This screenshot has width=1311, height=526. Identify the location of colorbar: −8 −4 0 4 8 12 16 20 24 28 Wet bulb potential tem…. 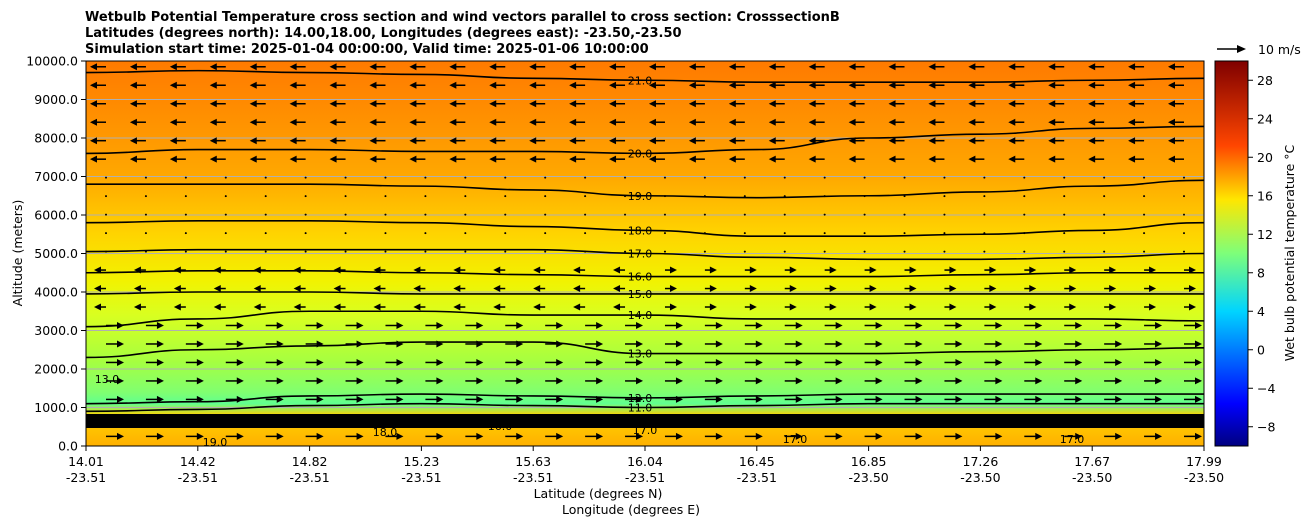
(1255, 253).